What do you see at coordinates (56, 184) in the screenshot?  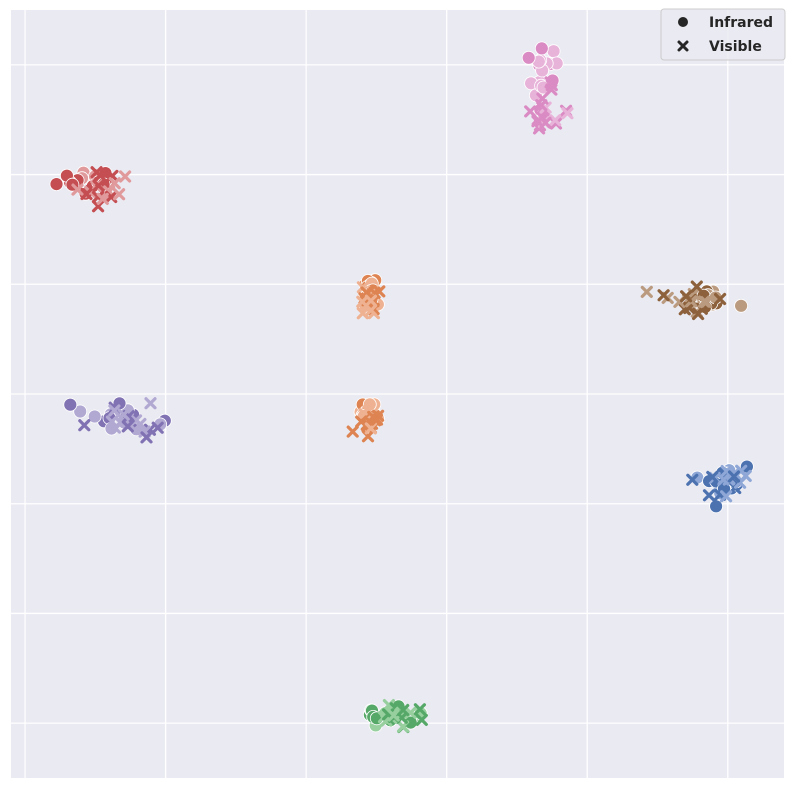 I see `infrared-point-red` at bounding box center [56, 184].